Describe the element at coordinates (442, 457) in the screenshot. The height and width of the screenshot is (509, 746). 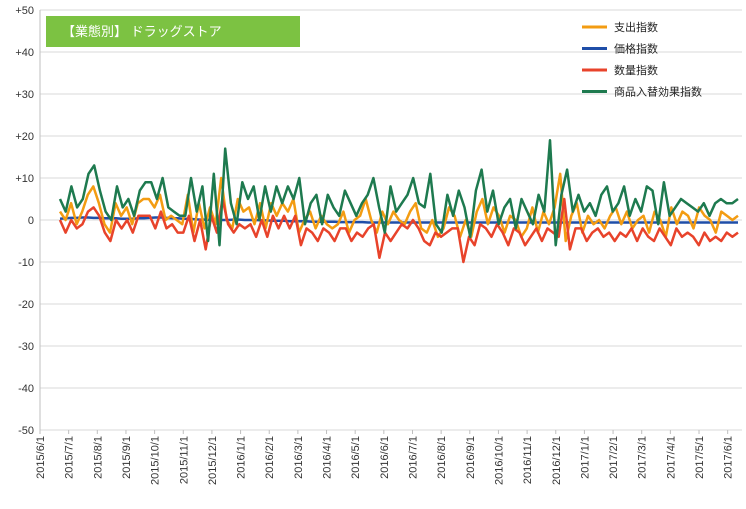
I see `x-tick-label: 2016/8/1` at that location.